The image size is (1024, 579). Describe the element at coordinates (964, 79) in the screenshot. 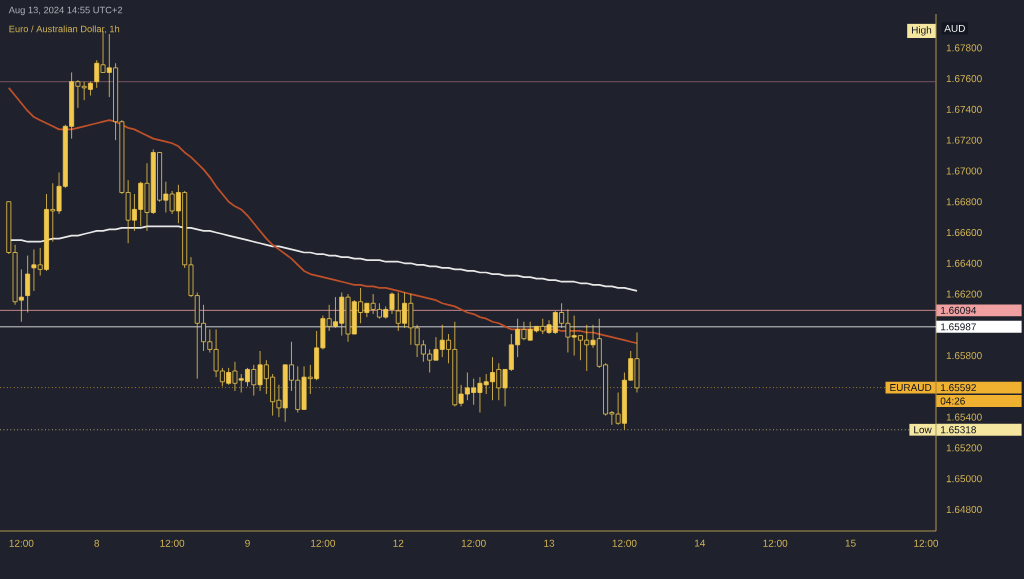

I see `y-tick-label: 1.67600` at that location.